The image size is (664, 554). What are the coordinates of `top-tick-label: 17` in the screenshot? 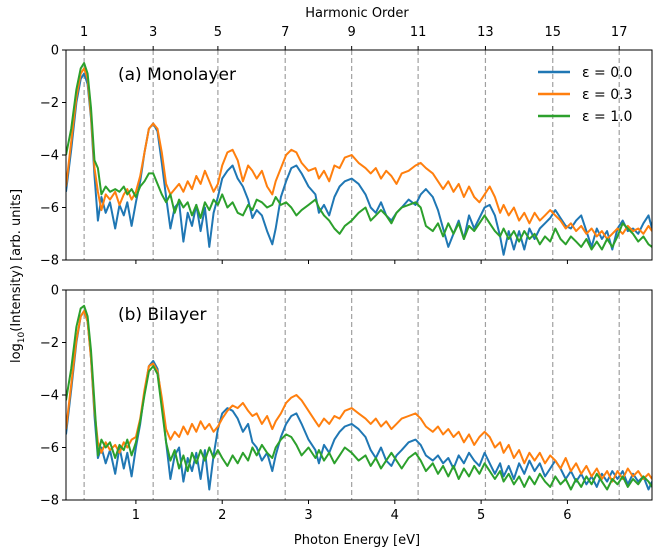 It's located at (619, 32).